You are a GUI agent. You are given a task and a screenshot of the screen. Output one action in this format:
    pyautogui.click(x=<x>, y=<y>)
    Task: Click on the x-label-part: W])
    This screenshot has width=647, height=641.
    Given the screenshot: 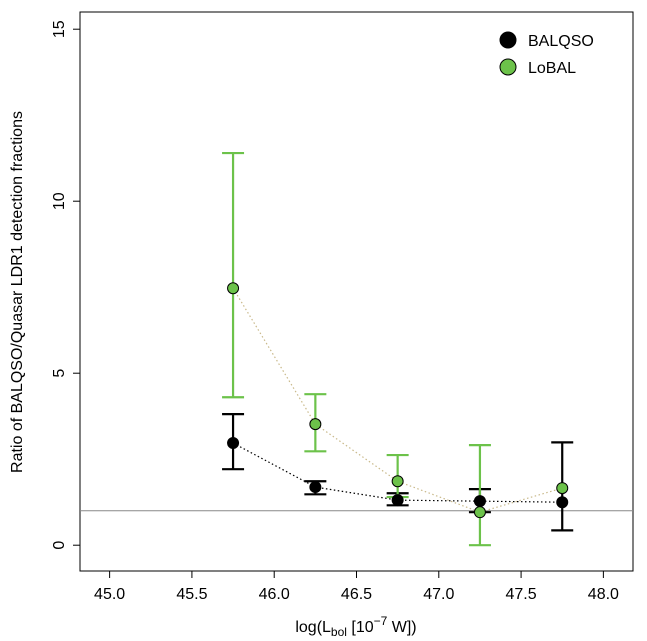 What is the action you would take?
    pyautogui.click(x=401, y=627)
    